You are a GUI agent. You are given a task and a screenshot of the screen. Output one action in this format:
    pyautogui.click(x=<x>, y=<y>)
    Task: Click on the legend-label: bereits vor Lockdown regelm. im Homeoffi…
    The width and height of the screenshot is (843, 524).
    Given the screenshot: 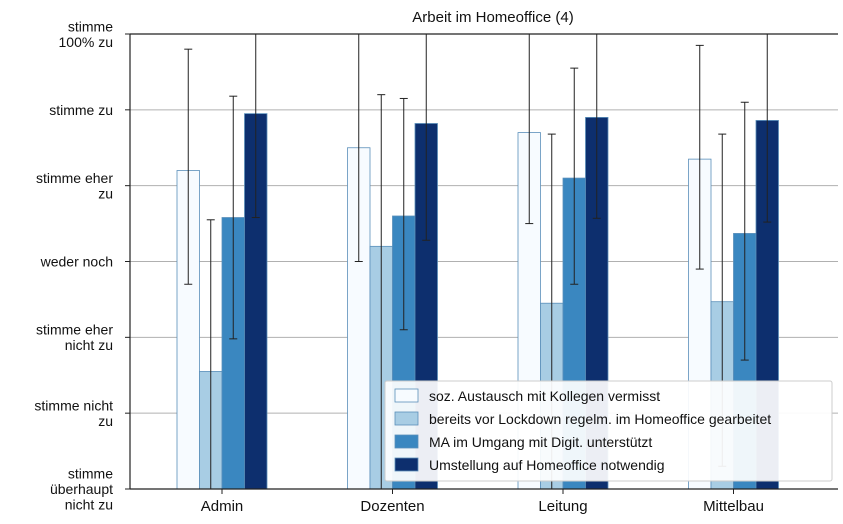 What is the action you would take?
    pyautogui.click(x=600, y=419)
    